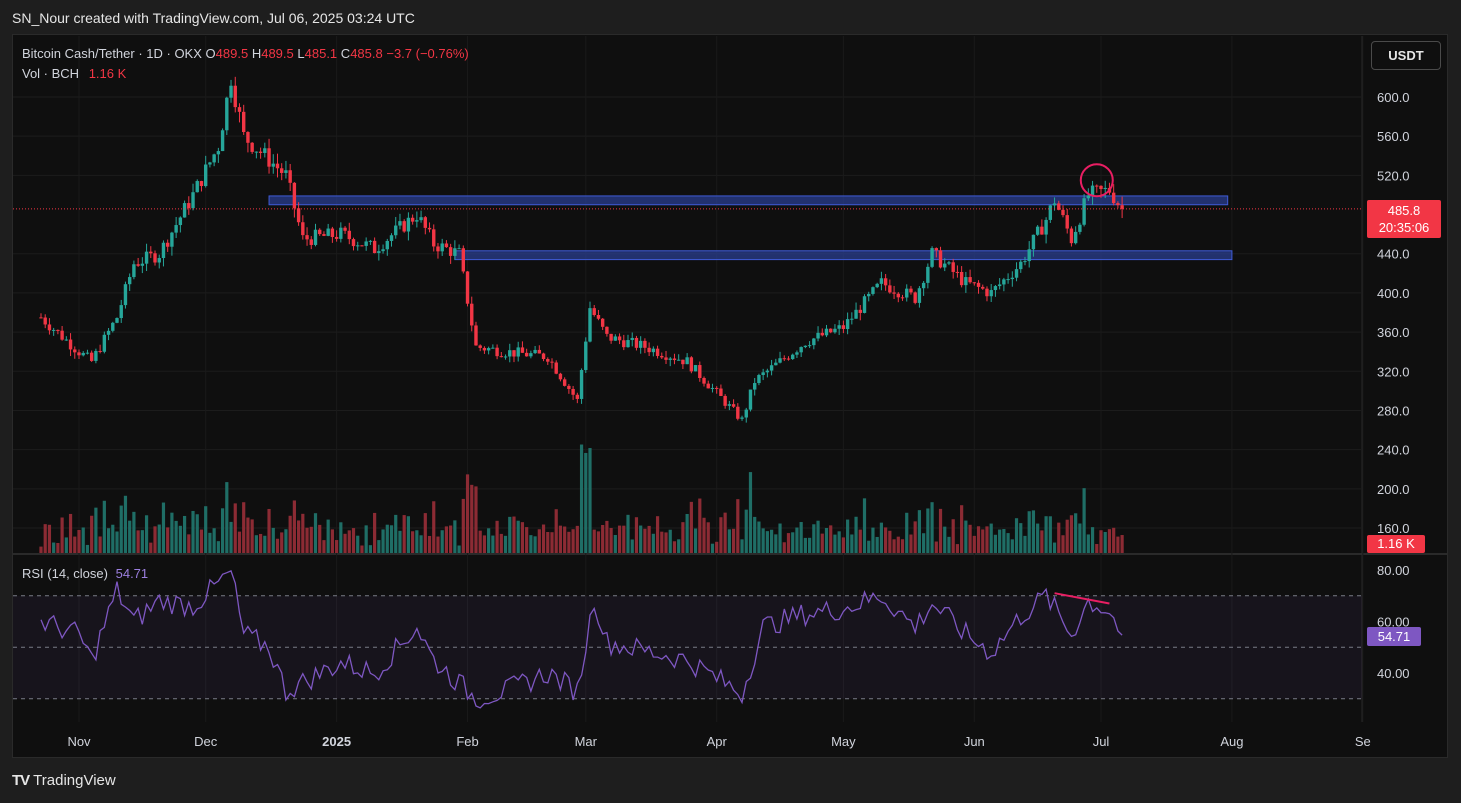 This screenshot has height=803, width=1461. I want to click on rsi-tick-label: 40.00, so click(1393, 673).